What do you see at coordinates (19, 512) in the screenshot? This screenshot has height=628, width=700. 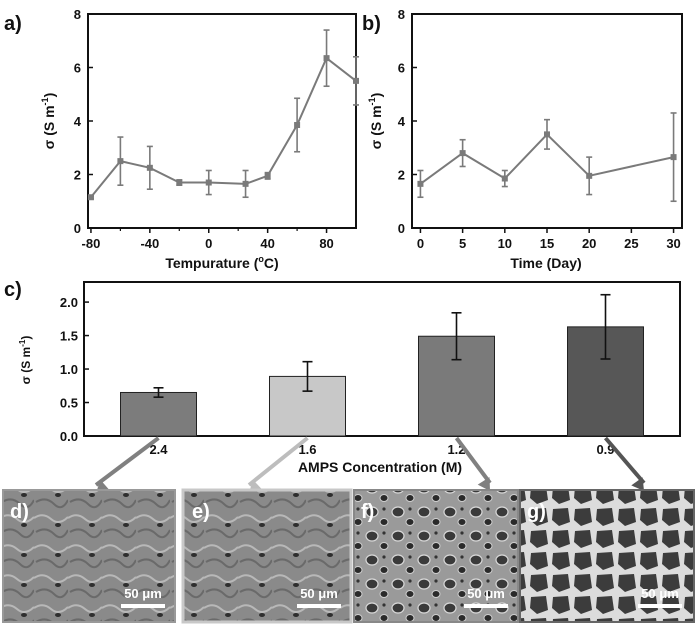 I see `sem-image-d-label: d)` at bounding box center [19, 512].